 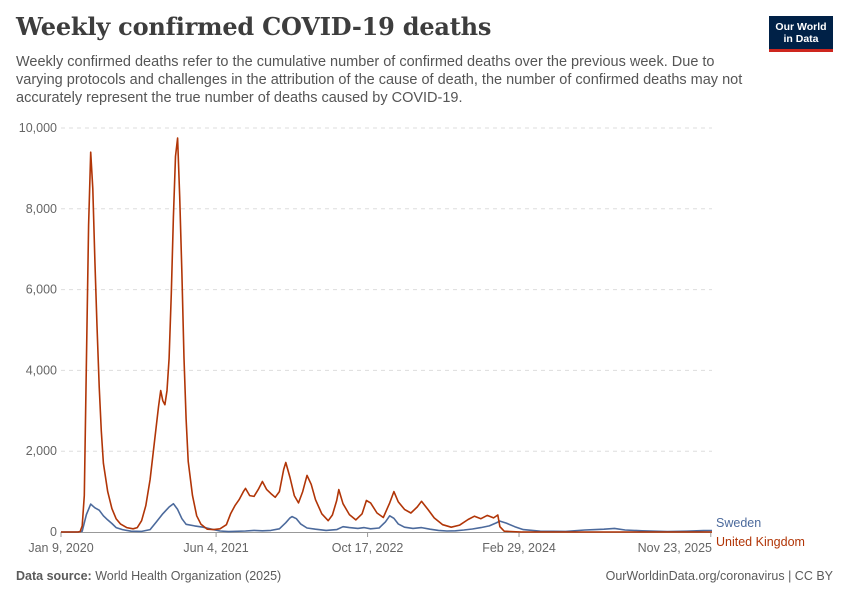 What do you see at coordinates (54, 576) in the screenshot?
I see `data-source-label: Data source:` at bounding box center [54, 576].